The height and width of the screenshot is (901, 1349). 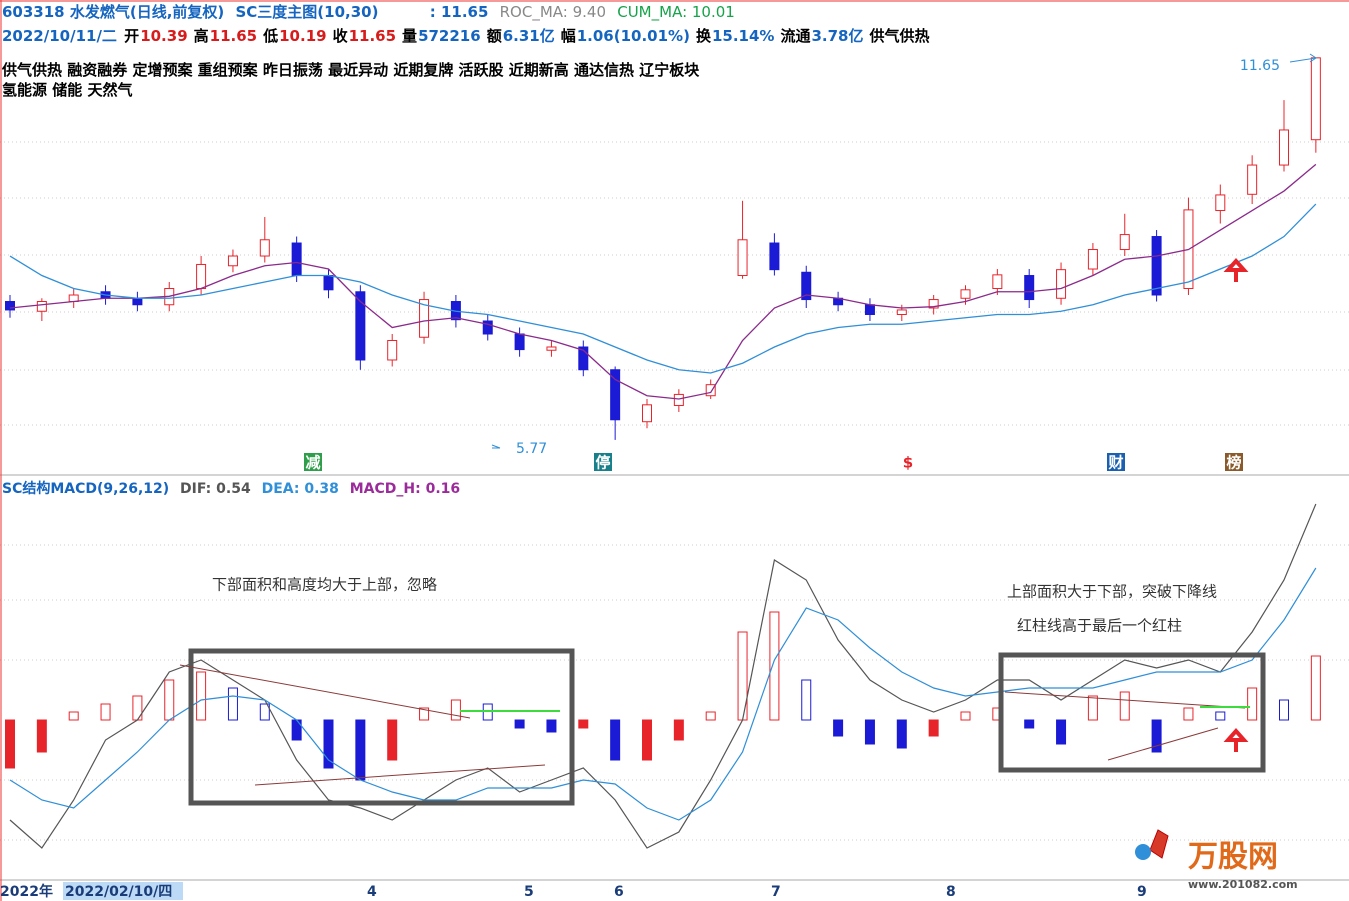 What do you see at coordinates (528, 36) in the screenshot?
I see `quote-value: 6.31亿` at bounding box center [528, 36].